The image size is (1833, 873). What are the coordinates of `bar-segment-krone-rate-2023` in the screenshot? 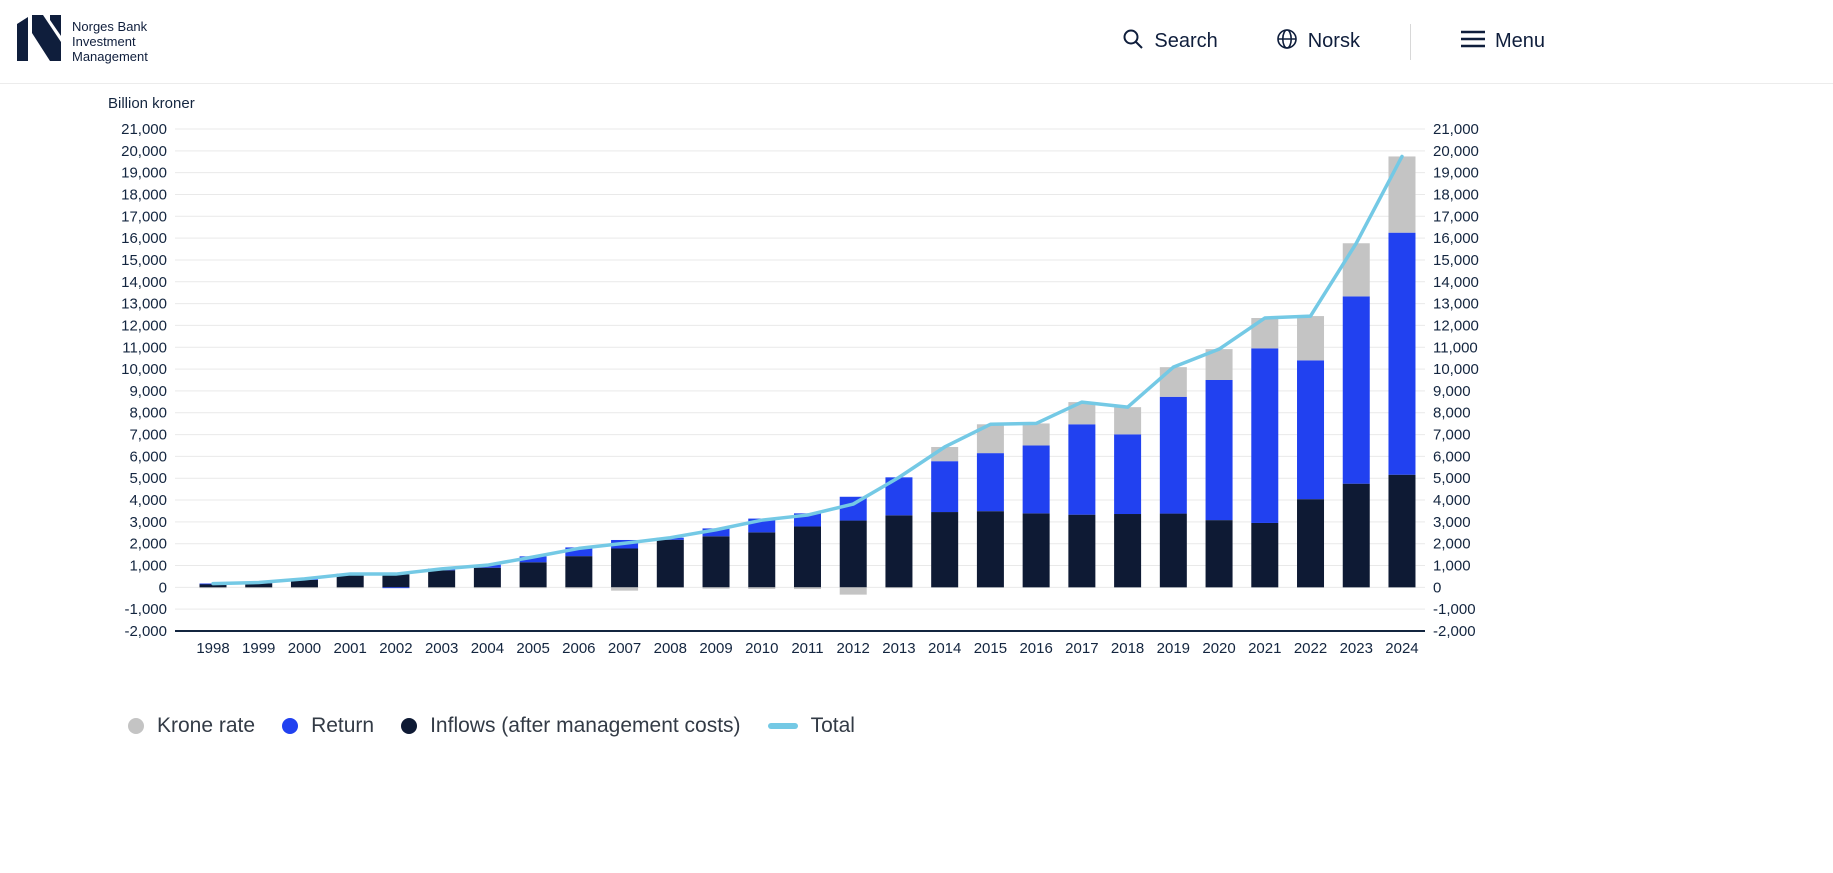 It's located at (1356, 270).